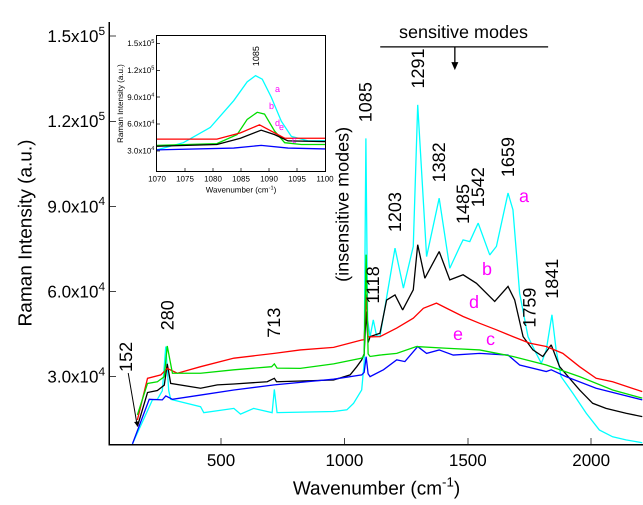 The width and height of the screenshot is (643, 505). I want to click on x-tick-label: 1000, so click(345, 460).